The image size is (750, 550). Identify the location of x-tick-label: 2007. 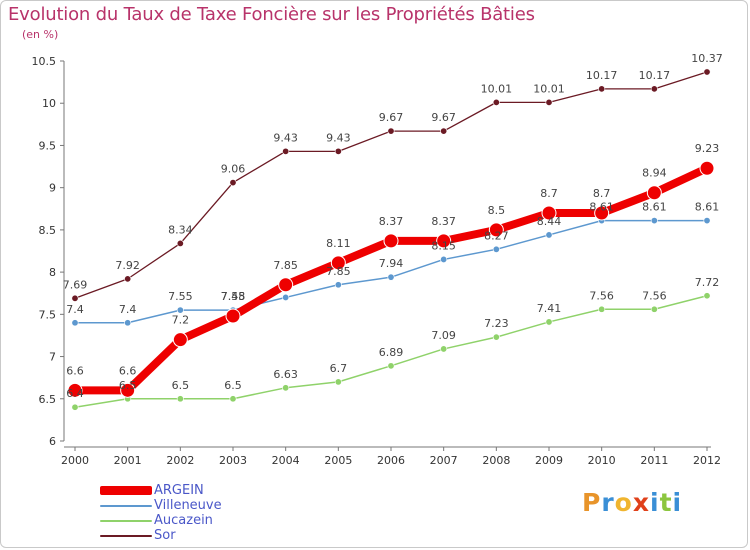
(444, 460).